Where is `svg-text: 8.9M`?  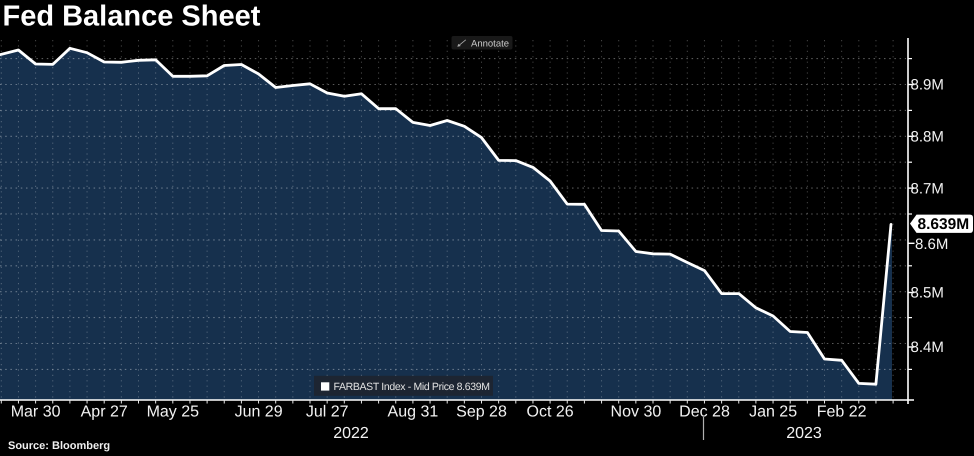 svg-text: 8.9M is located at coordinates (927, 85).